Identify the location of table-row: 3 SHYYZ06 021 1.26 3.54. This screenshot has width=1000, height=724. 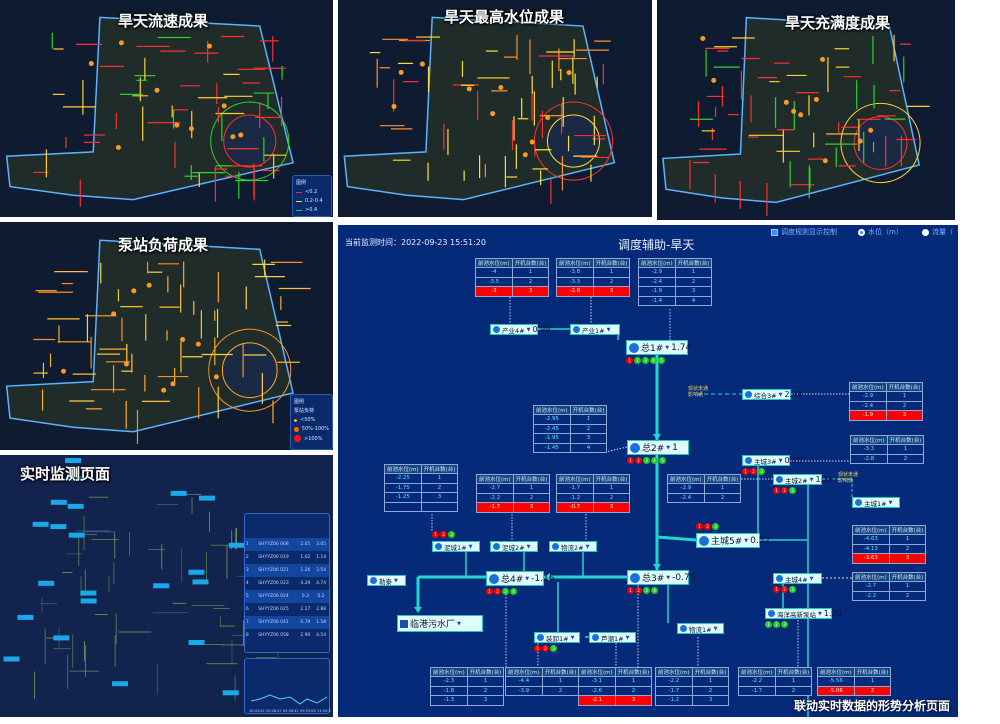
(287, 570).